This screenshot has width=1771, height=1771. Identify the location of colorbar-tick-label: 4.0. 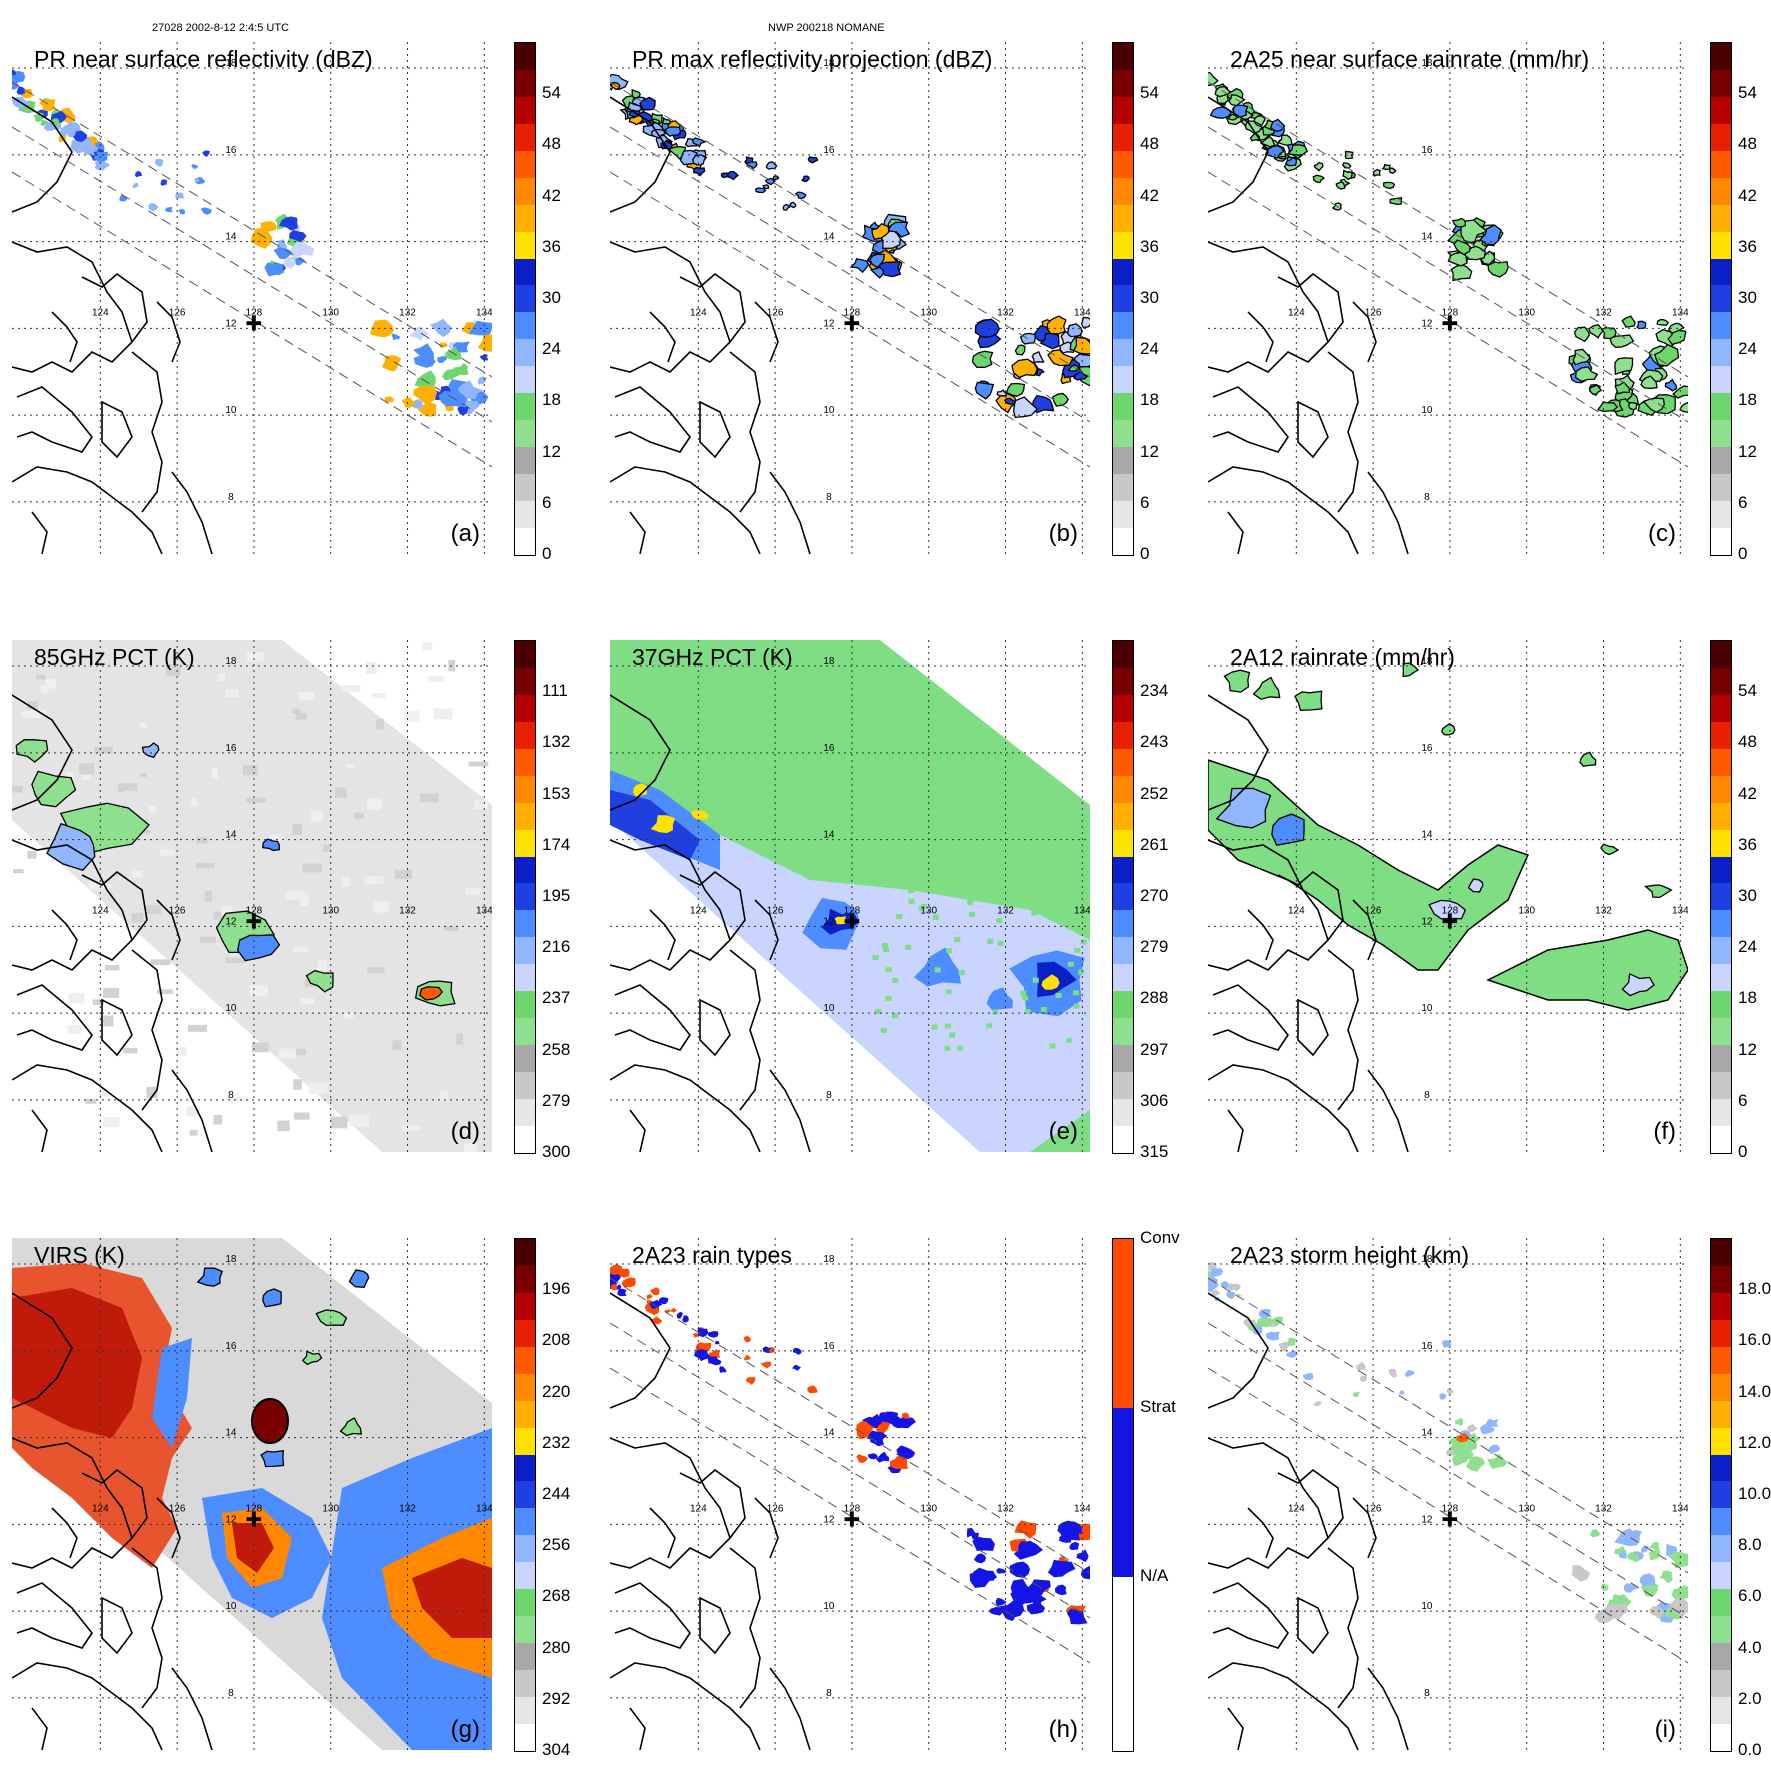
(1750, 1647).